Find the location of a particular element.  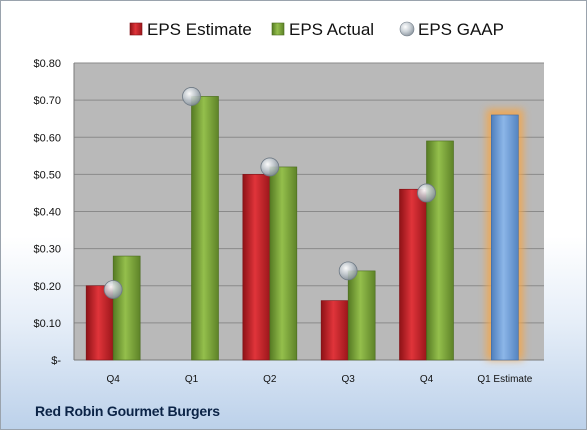

y-tick-label: $0.20 is located at coordinates (47, 287).